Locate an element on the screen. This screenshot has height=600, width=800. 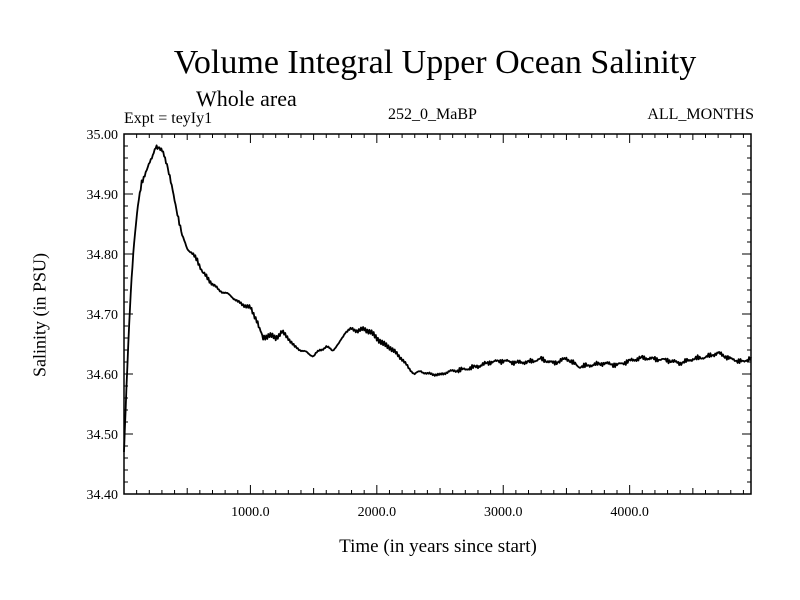
chart-subtitle: Whole area is located at coordinates (246, 98).